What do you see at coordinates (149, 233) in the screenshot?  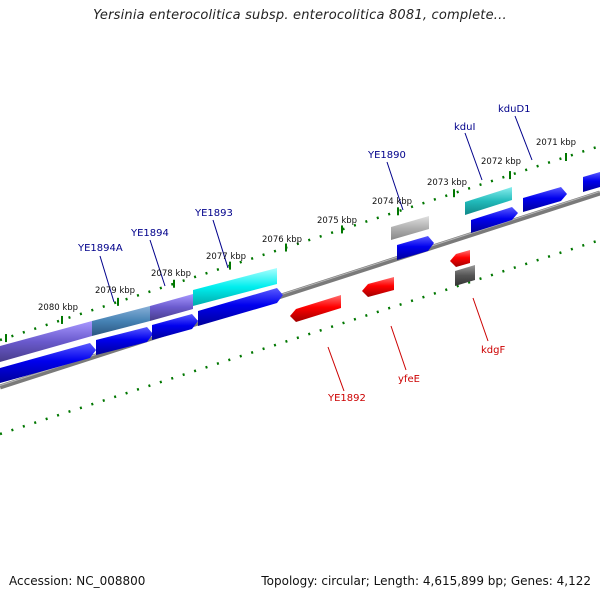 I see `gene-label-forward: YE1894` at bounding box center [149, 233].